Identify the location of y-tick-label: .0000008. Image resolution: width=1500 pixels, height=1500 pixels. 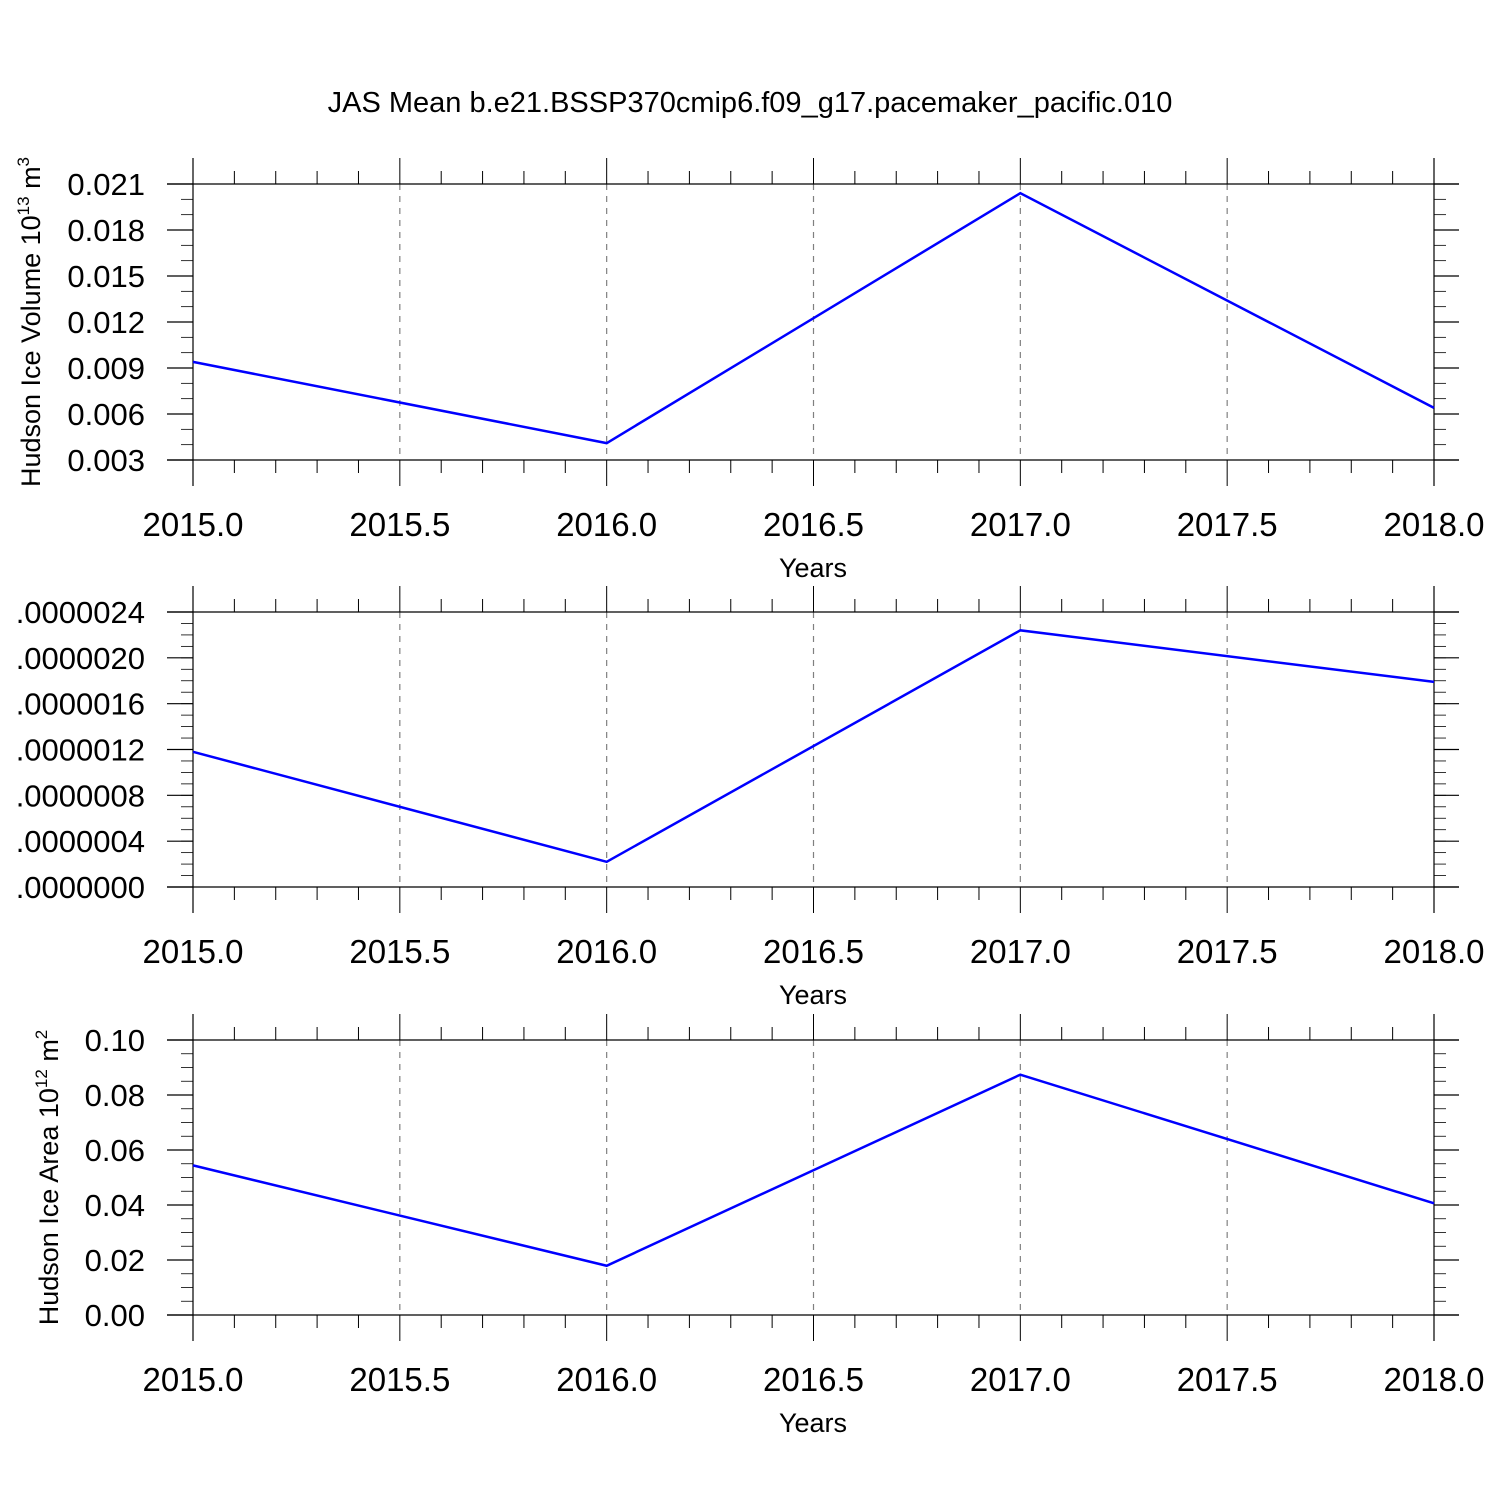
(80, 795).